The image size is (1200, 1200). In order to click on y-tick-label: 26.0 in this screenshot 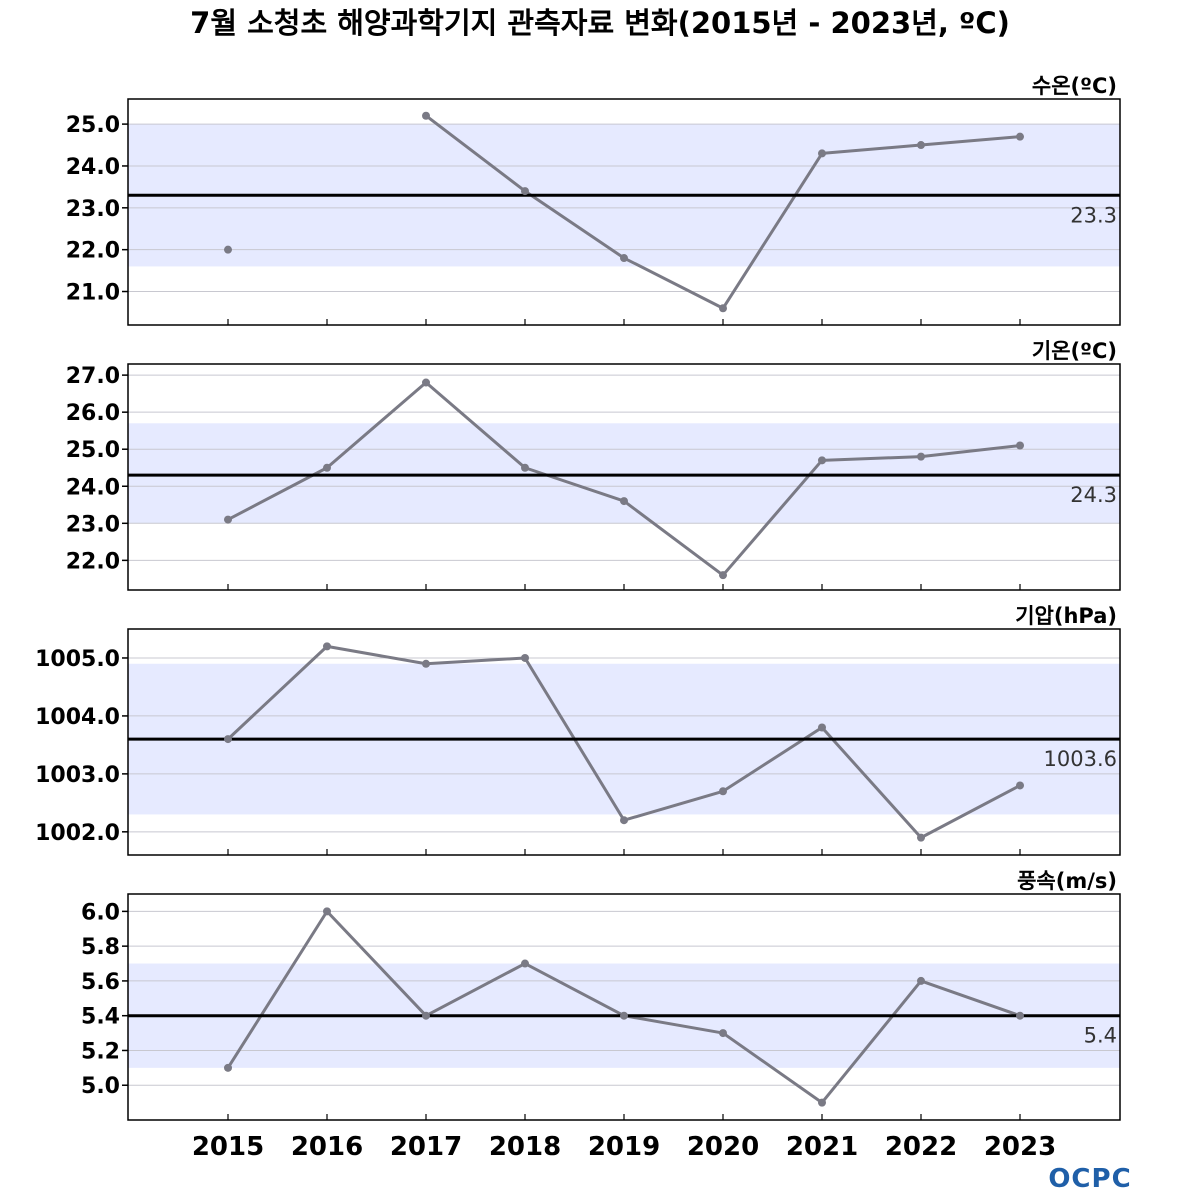, I will do `click(93, 413)`.